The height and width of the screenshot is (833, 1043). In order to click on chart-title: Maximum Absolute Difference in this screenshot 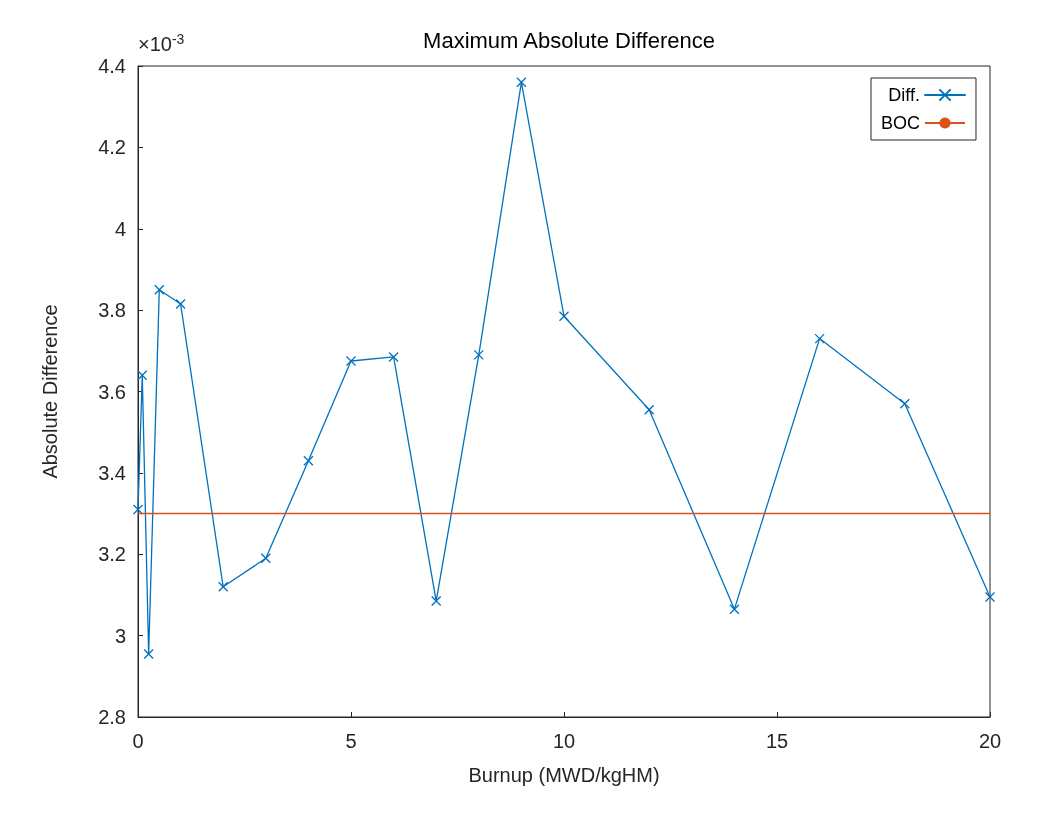, I will do `click(569, 40)`.